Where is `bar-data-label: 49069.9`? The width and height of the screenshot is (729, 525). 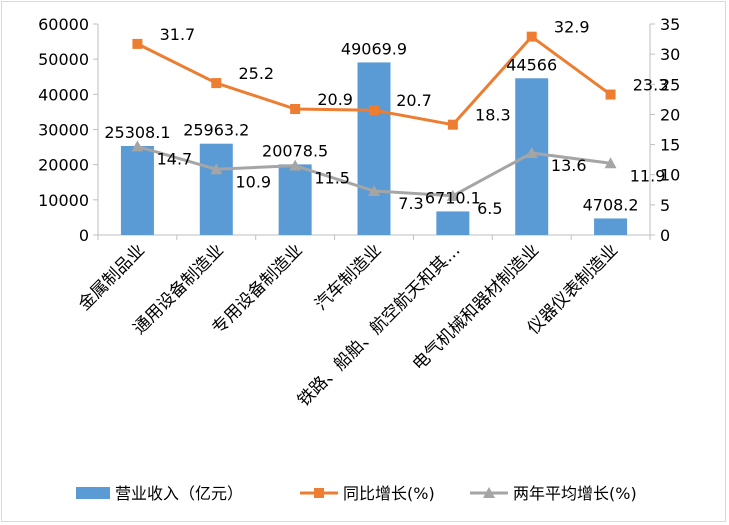
bar-data-label: 49069.9 is located at coordinates (374, 48).